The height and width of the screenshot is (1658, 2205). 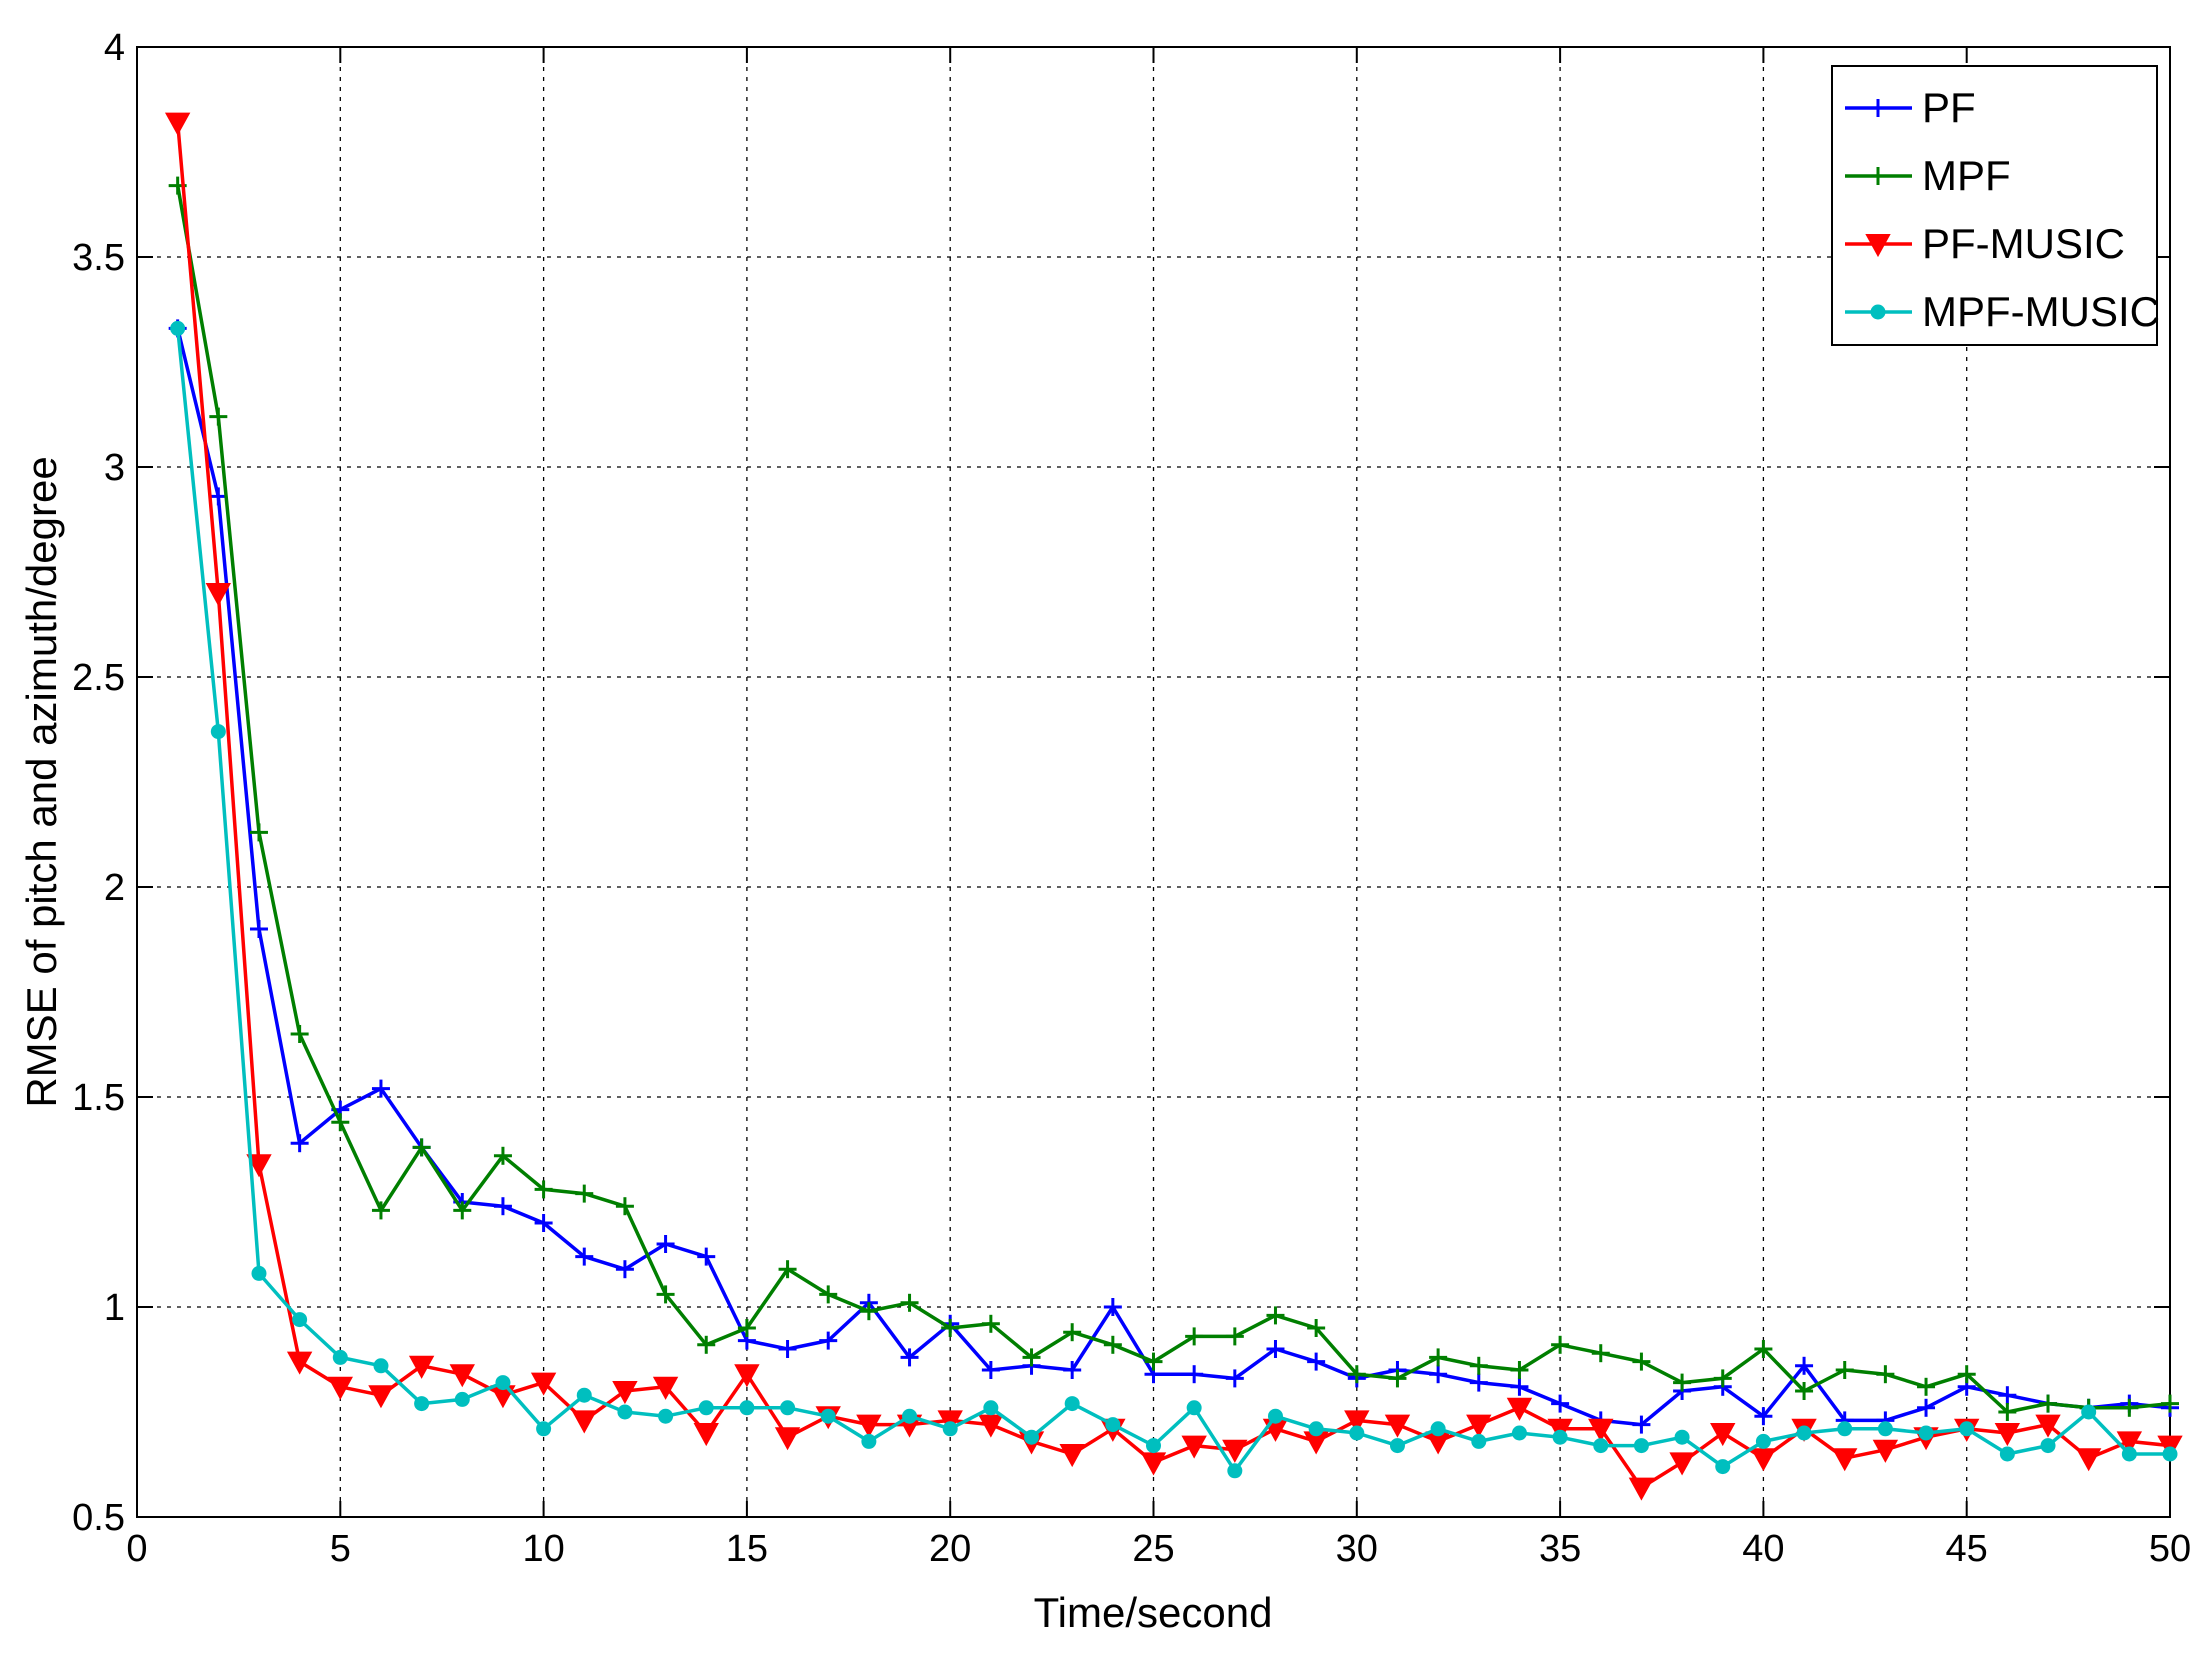 What do you see at coordinates (1949, 107) in the screenshot?
I see `legend-label-pf: PF` at bounding box center [1949, 107].